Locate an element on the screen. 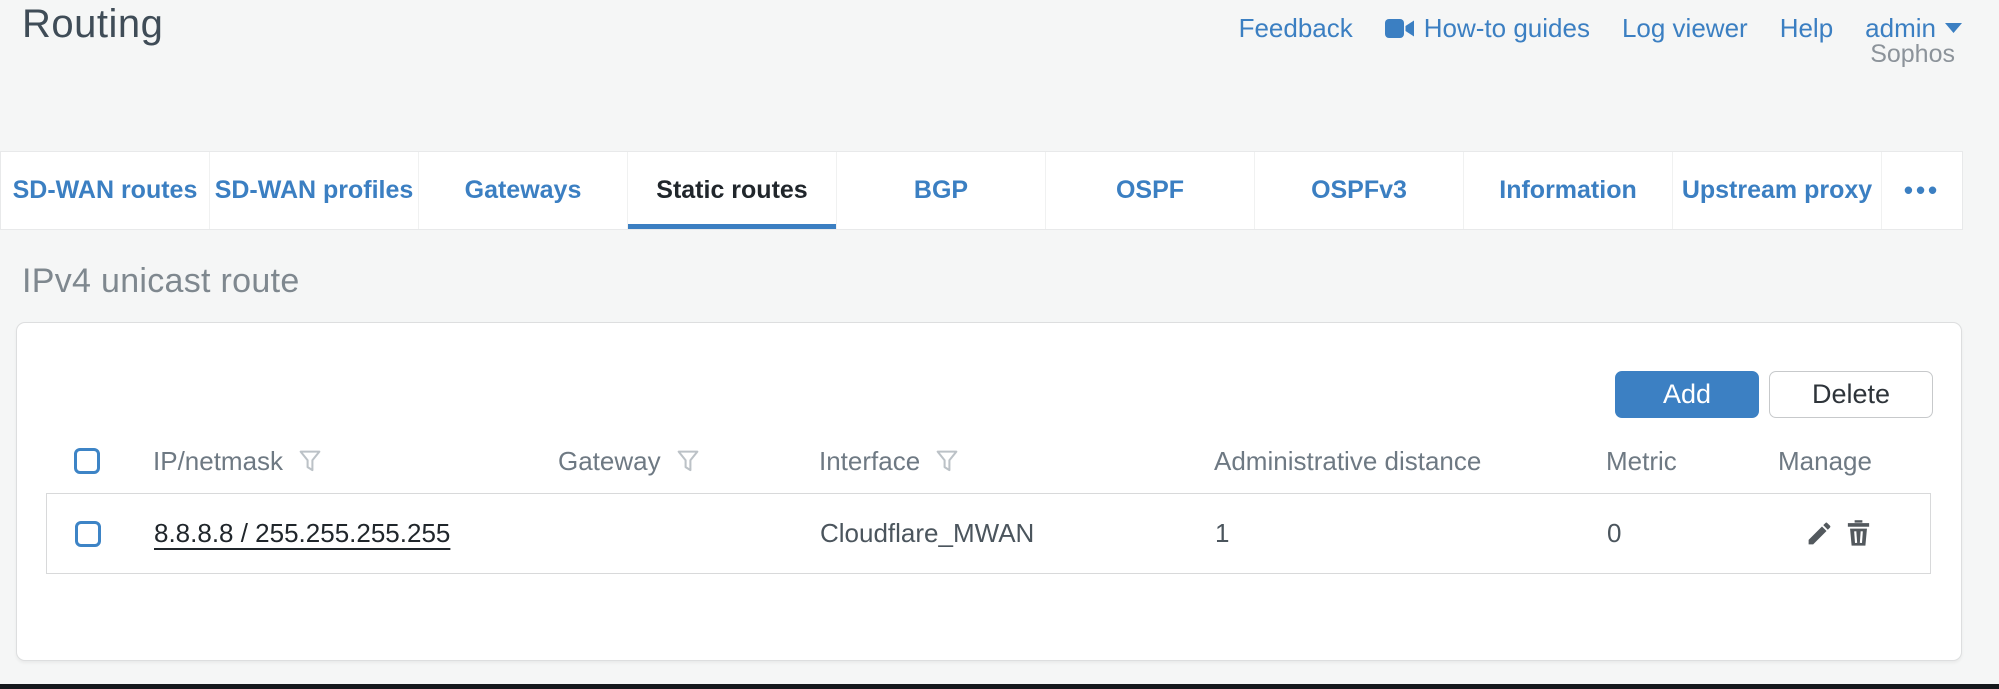  select-all-checkbox is located at coordinates (87, 461).